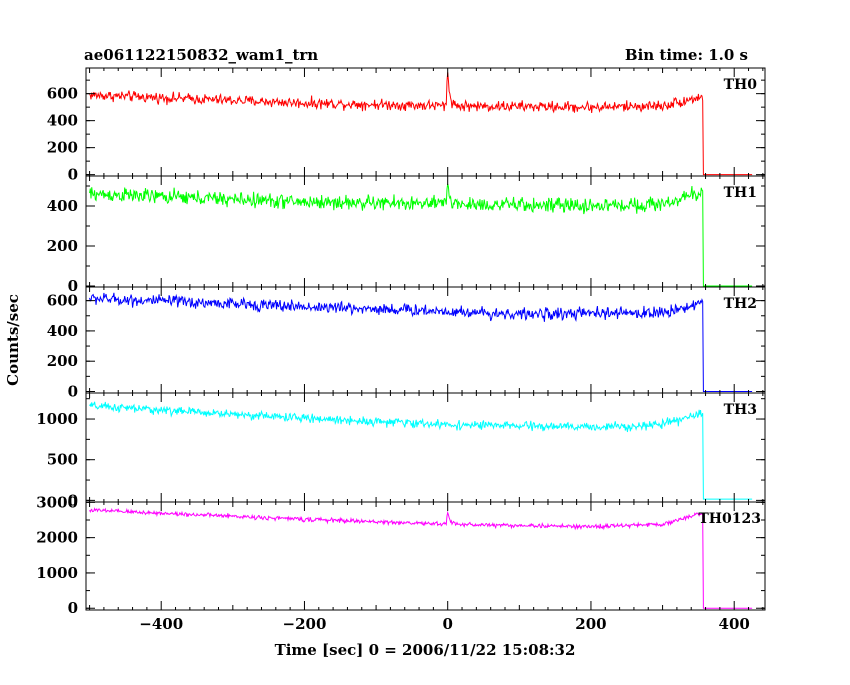 The image size is (850, 685). What do you see at coordinates (421, 558) in the screenshot?
I see `series-line-th0123` at bounding box center [421, 558].